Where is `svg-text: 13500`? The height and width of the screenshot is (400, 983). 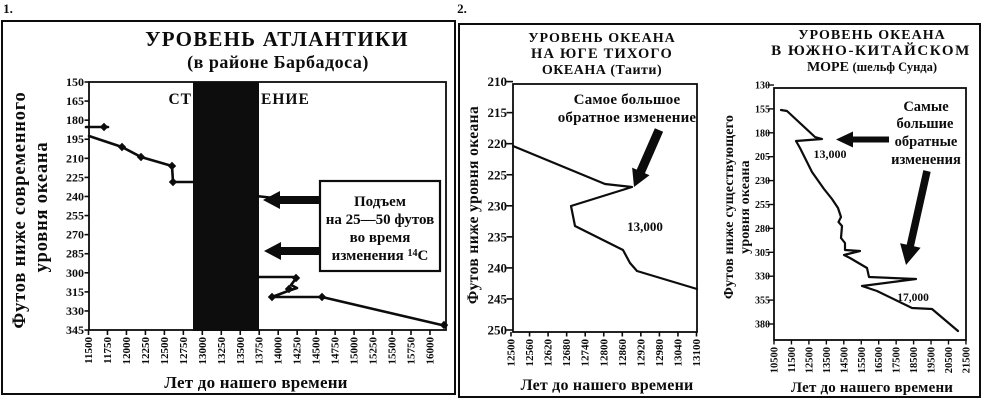
svg-text: 13500 is located at coordinates (827, 360).